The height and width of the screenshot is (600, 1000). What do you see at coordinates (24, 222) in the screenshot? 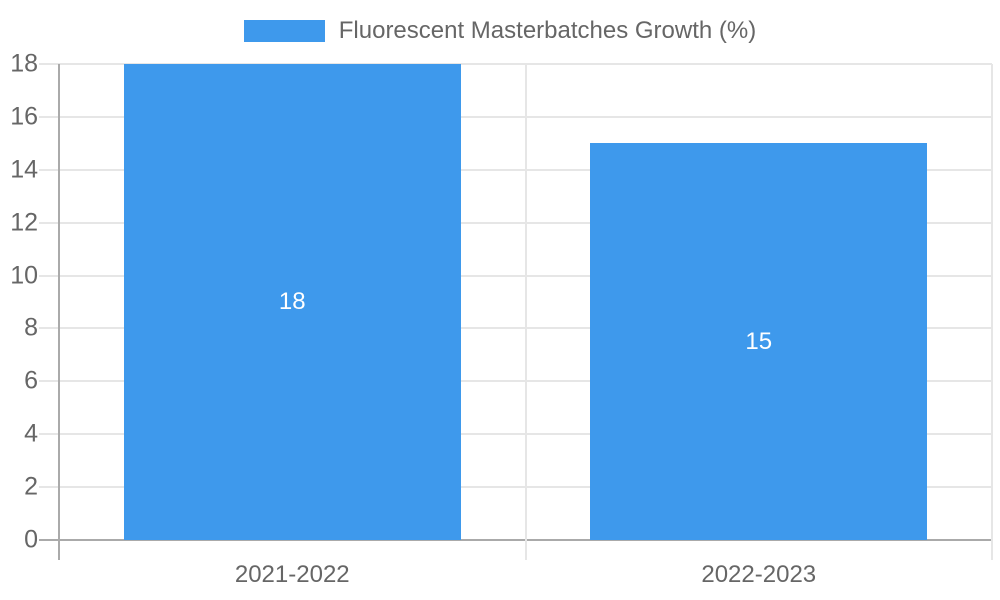
I see `y-axis-tick-label: 12` at bounding box center [24, 222].